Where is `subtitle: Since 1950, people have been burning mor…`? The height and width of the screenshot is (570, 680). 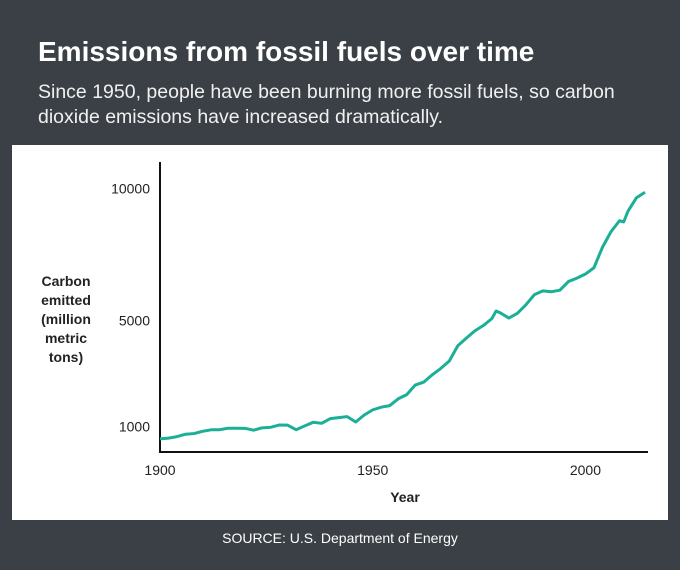
subtitle: Since 1950, people have been burning mor… is located at coordinates (326, 104).